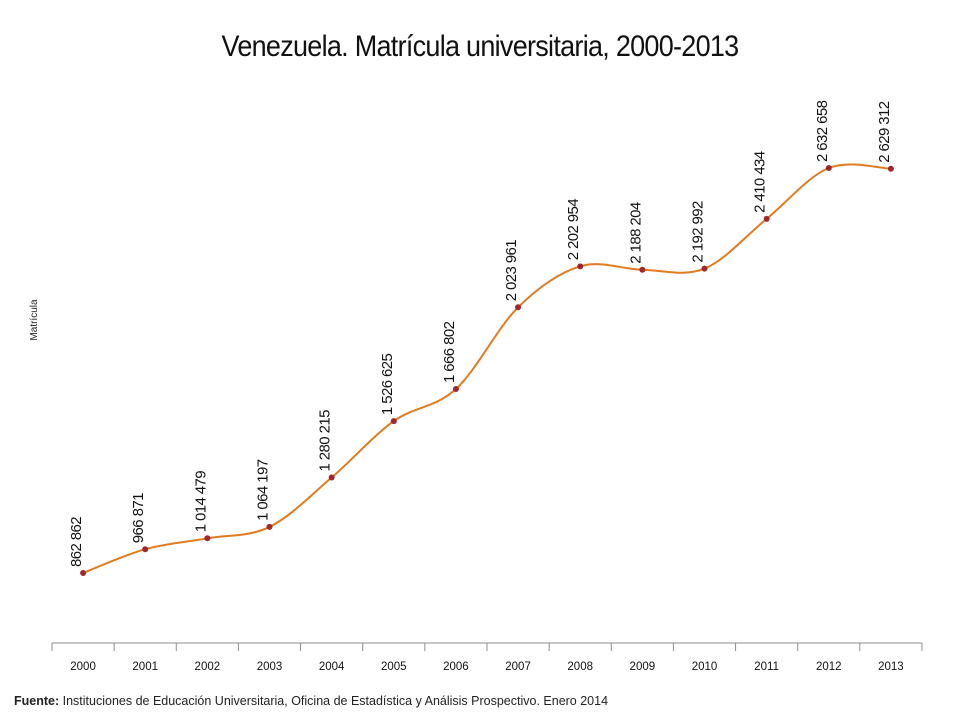  Describe the element at coordinates (200, 502) in the screenshot. I see `data-label: 1 014 479` at that location.